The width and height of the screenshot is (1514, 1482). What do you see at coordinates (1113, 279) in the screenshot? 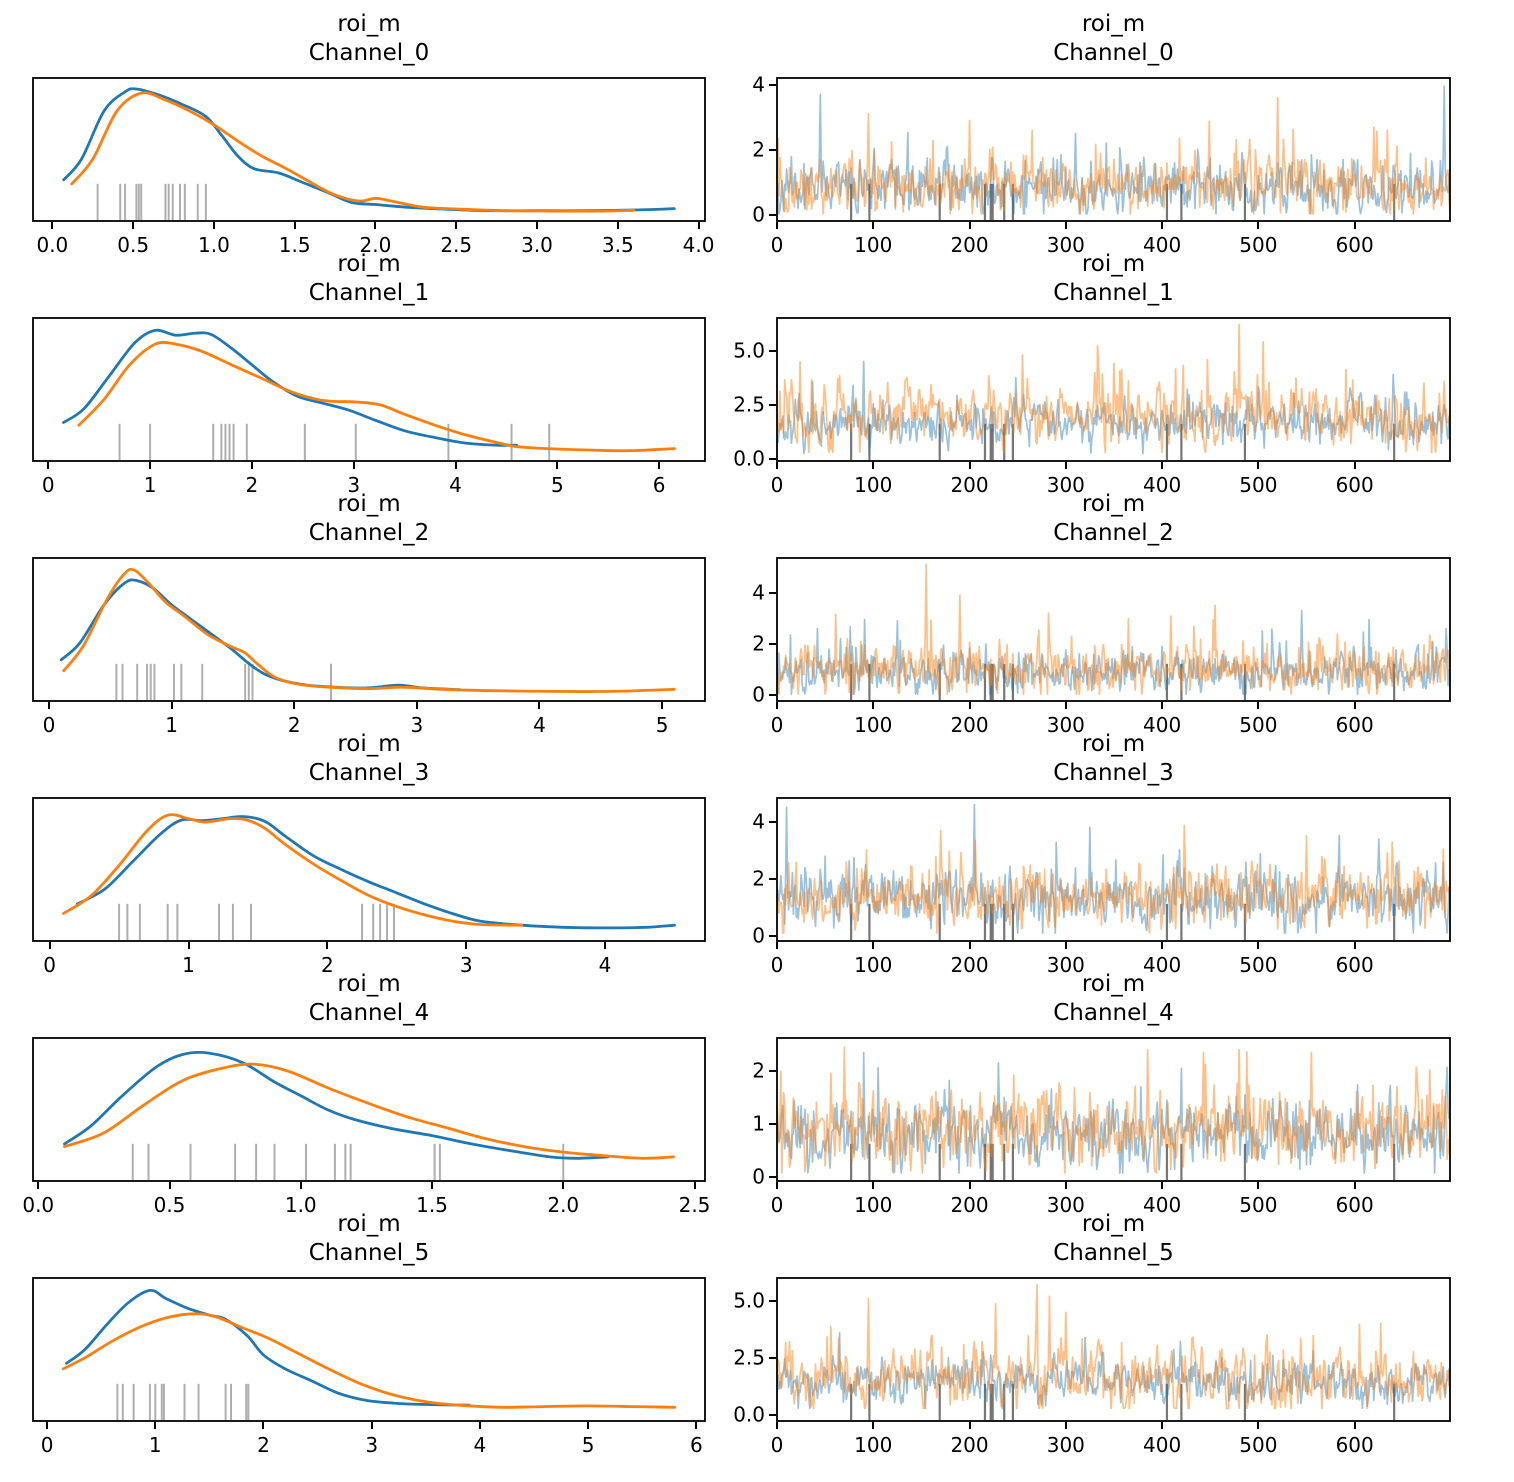
I see `subplot-title-channel_1-timeseries: roi_m Channel_1` at bounding box center [1113, 279].